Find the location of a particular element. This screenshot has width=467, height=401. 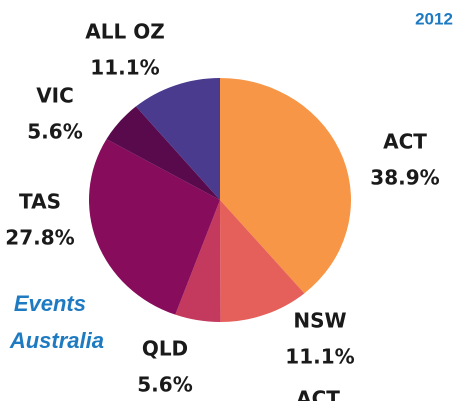

slice-label: ACT is located at coordinates (405, 142).